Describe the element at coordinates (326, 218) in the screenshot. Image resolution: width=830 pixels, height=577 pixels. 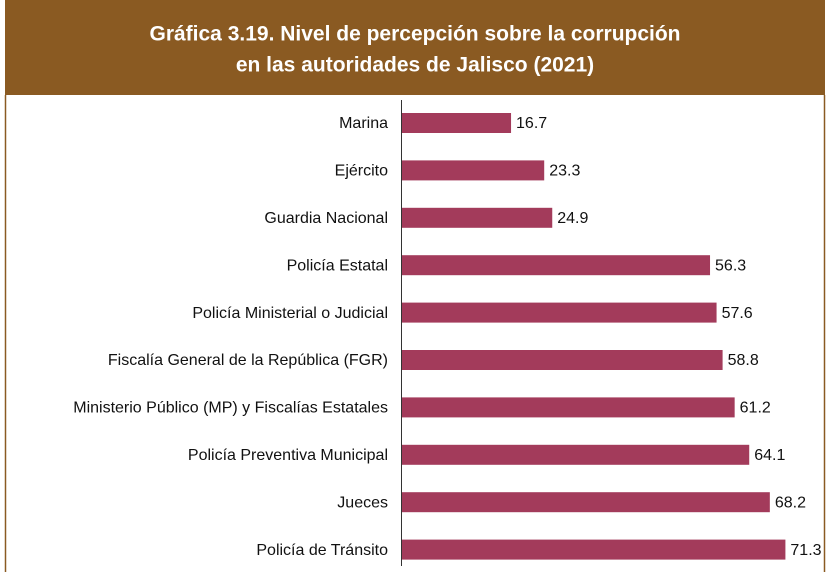
I see `category-label: Guardia Nacional` at that location.